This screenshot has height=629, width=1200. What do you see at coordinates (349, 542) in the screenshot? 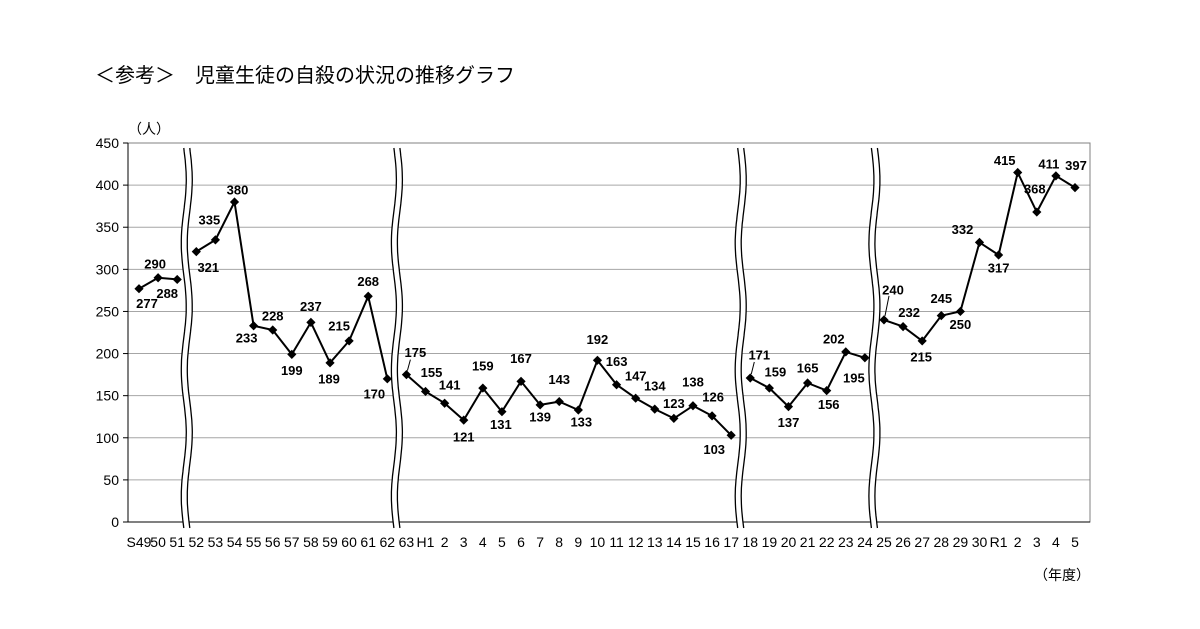
I see `x-tick-label-11: 60` at bounding box center [349, 542].